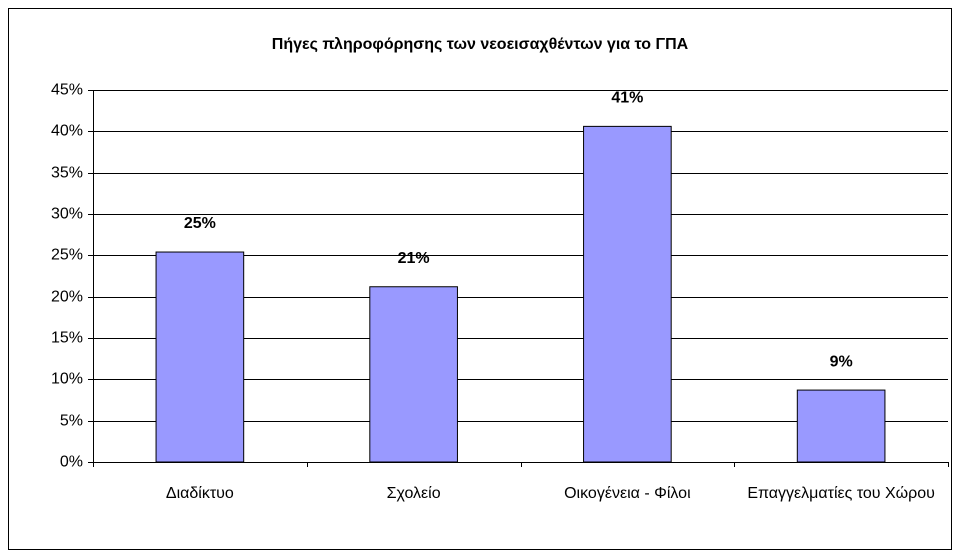  What do you see at coordinates (414, 258) in the screenshot?
I see `data-label: 21%` at bounding box center [414, 258].